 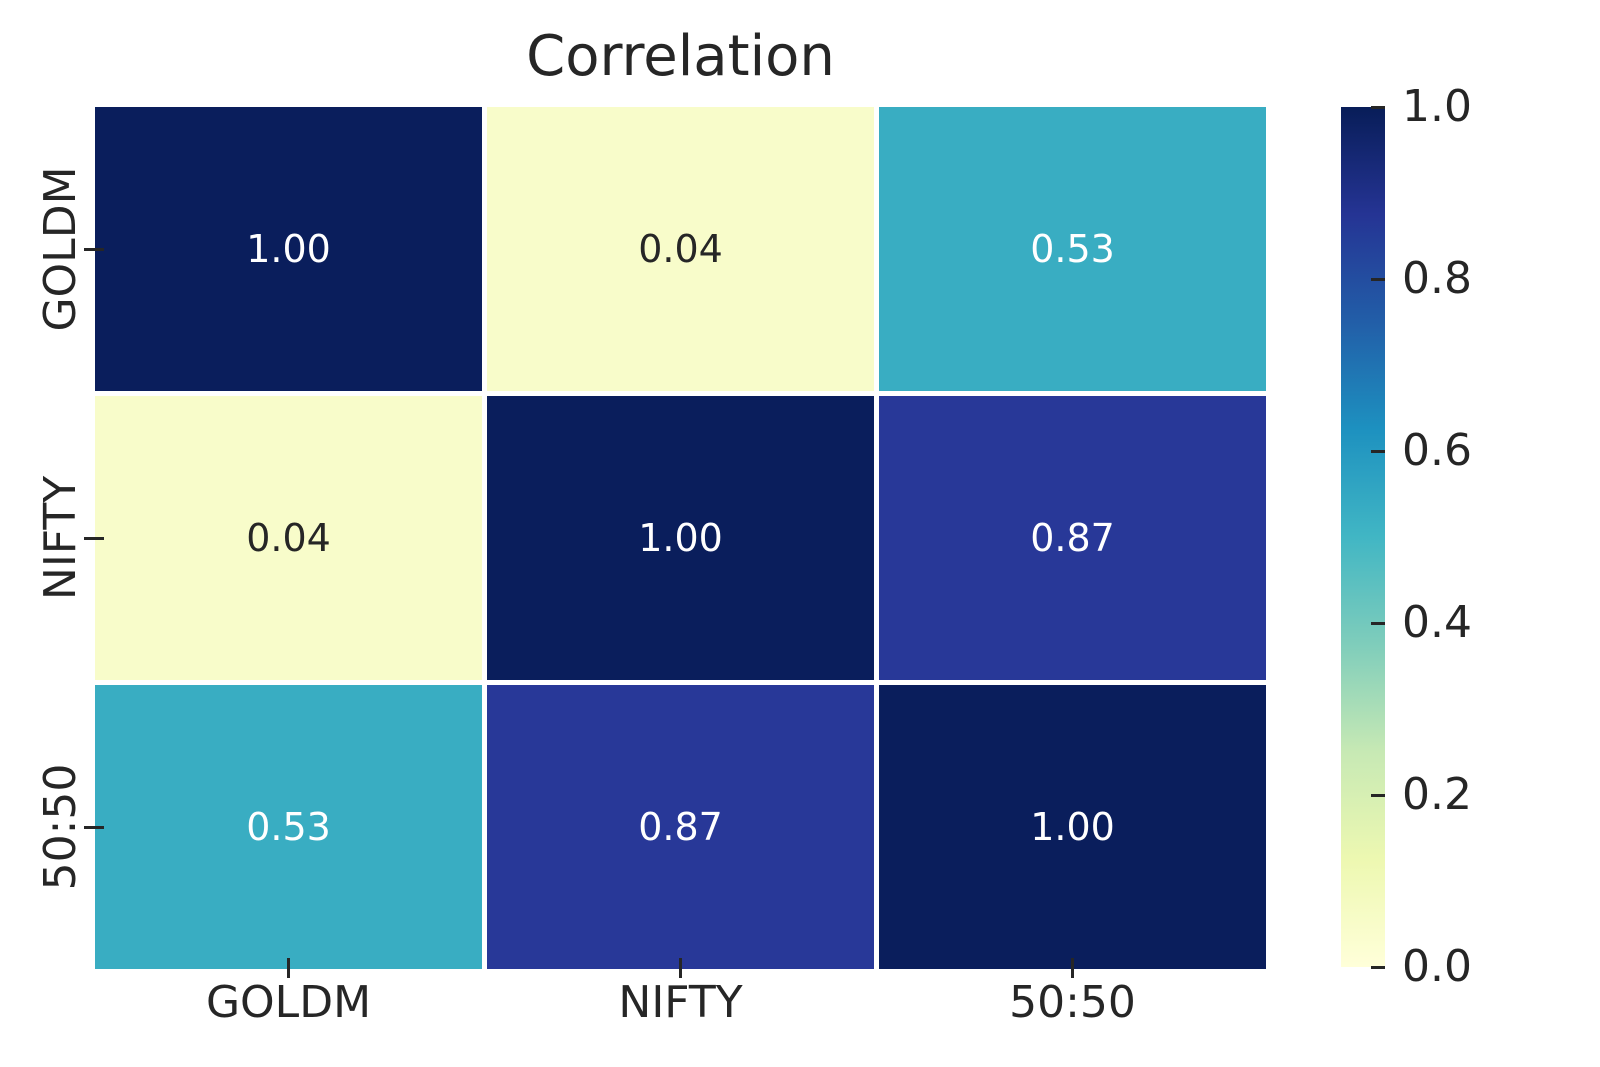 I want to click on y-tick-label: GOLDM, so click(x=60, y=249).